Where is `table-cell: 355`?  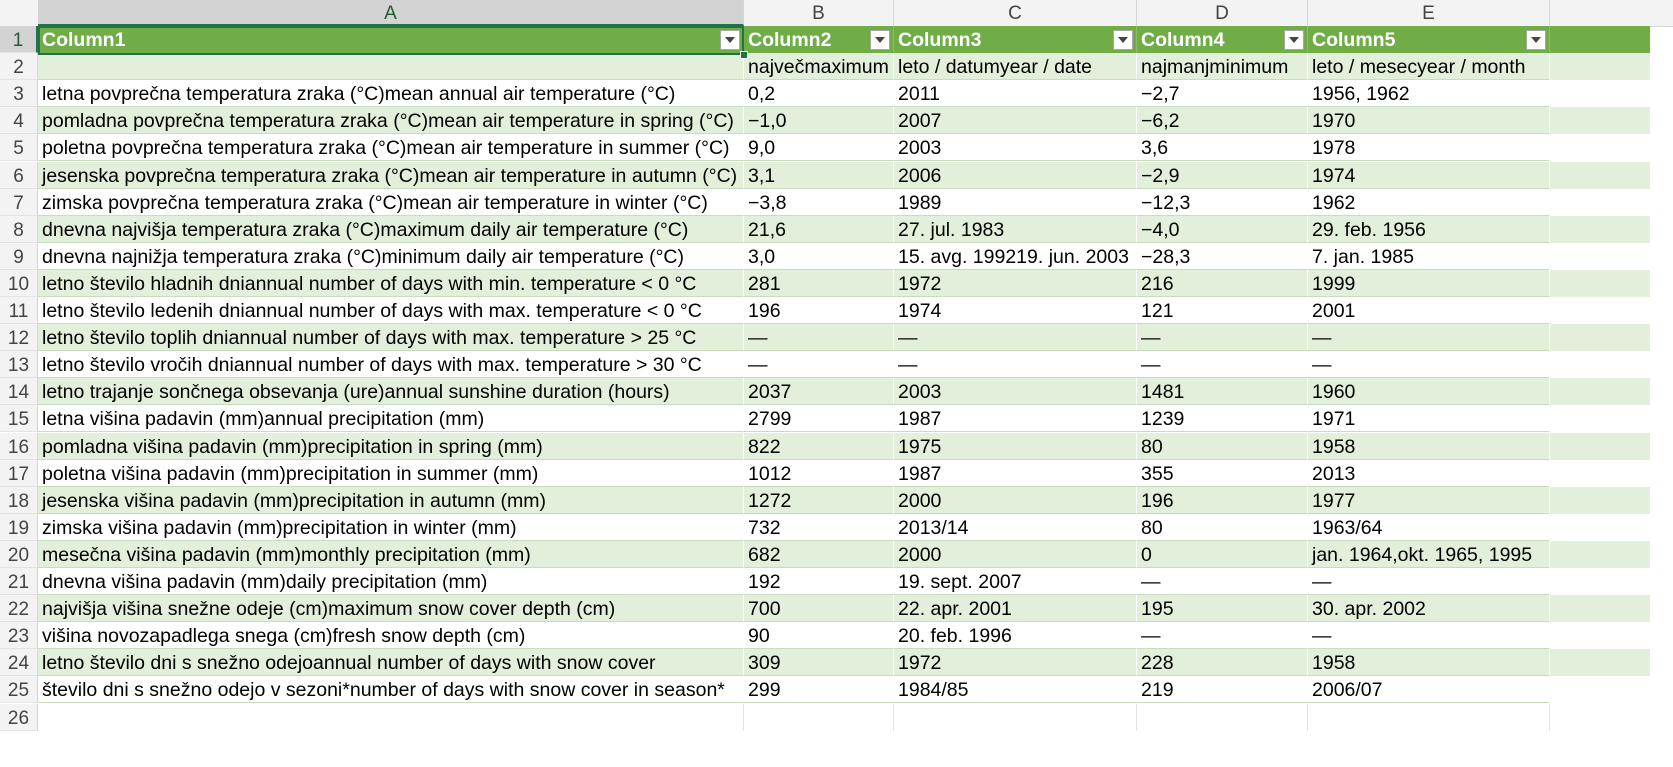
table-cell: 355 is located at coordinates (1222, 473).